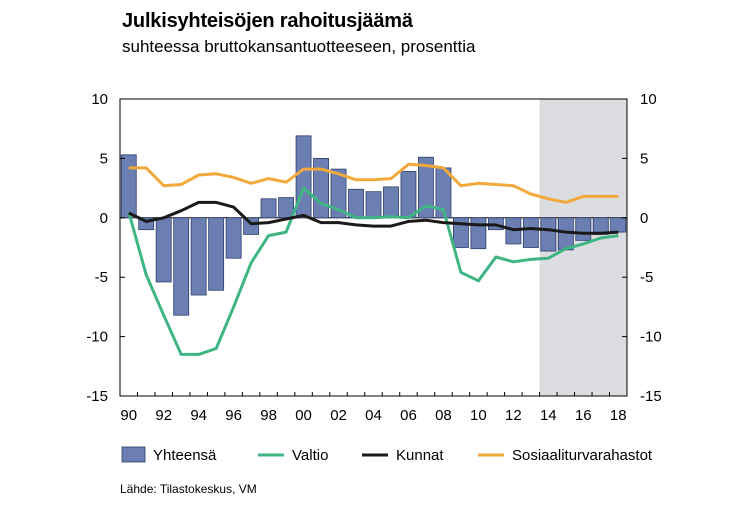 The width and height of the screenshot is (740, 518). What do you see at coordinates (128, 186) in the screenshot?
I see `bar-yhteensa-1990` at bounding box center [128, 186].